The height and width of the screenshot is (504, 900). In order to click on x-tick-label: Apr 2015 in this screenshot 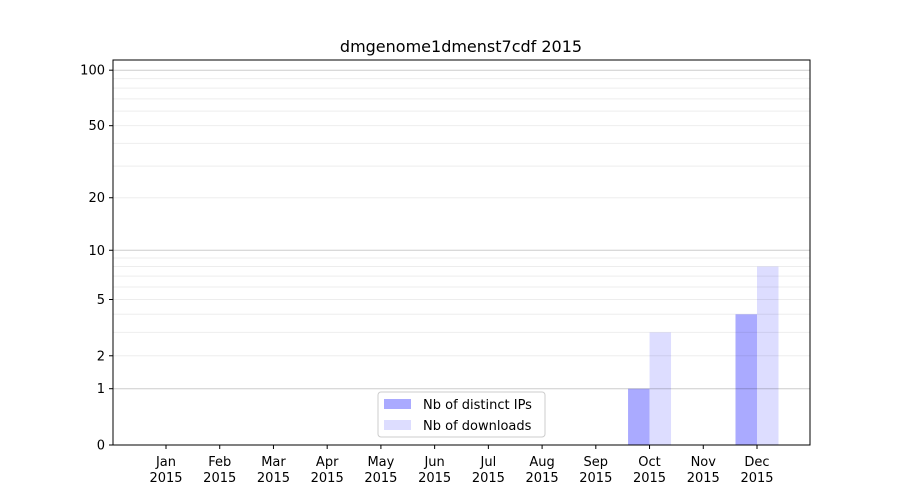, I will do `click(327, 470)`.